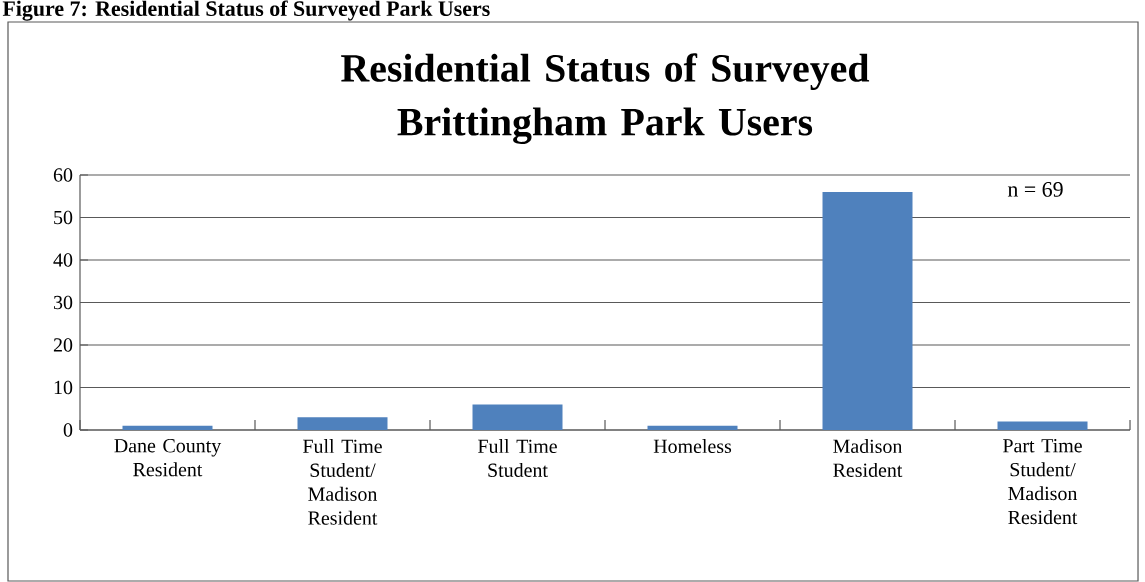  I want to click on y-tick-label: 0, so click(68, 430).